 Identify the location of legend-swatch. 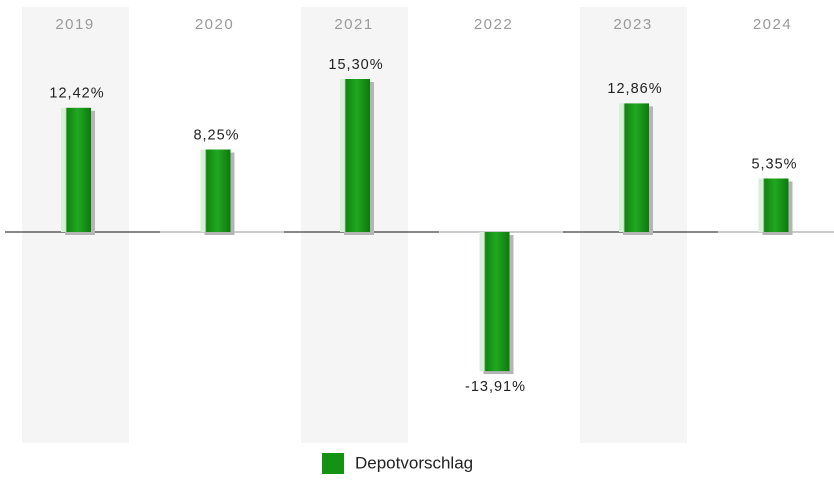
(333, 463).